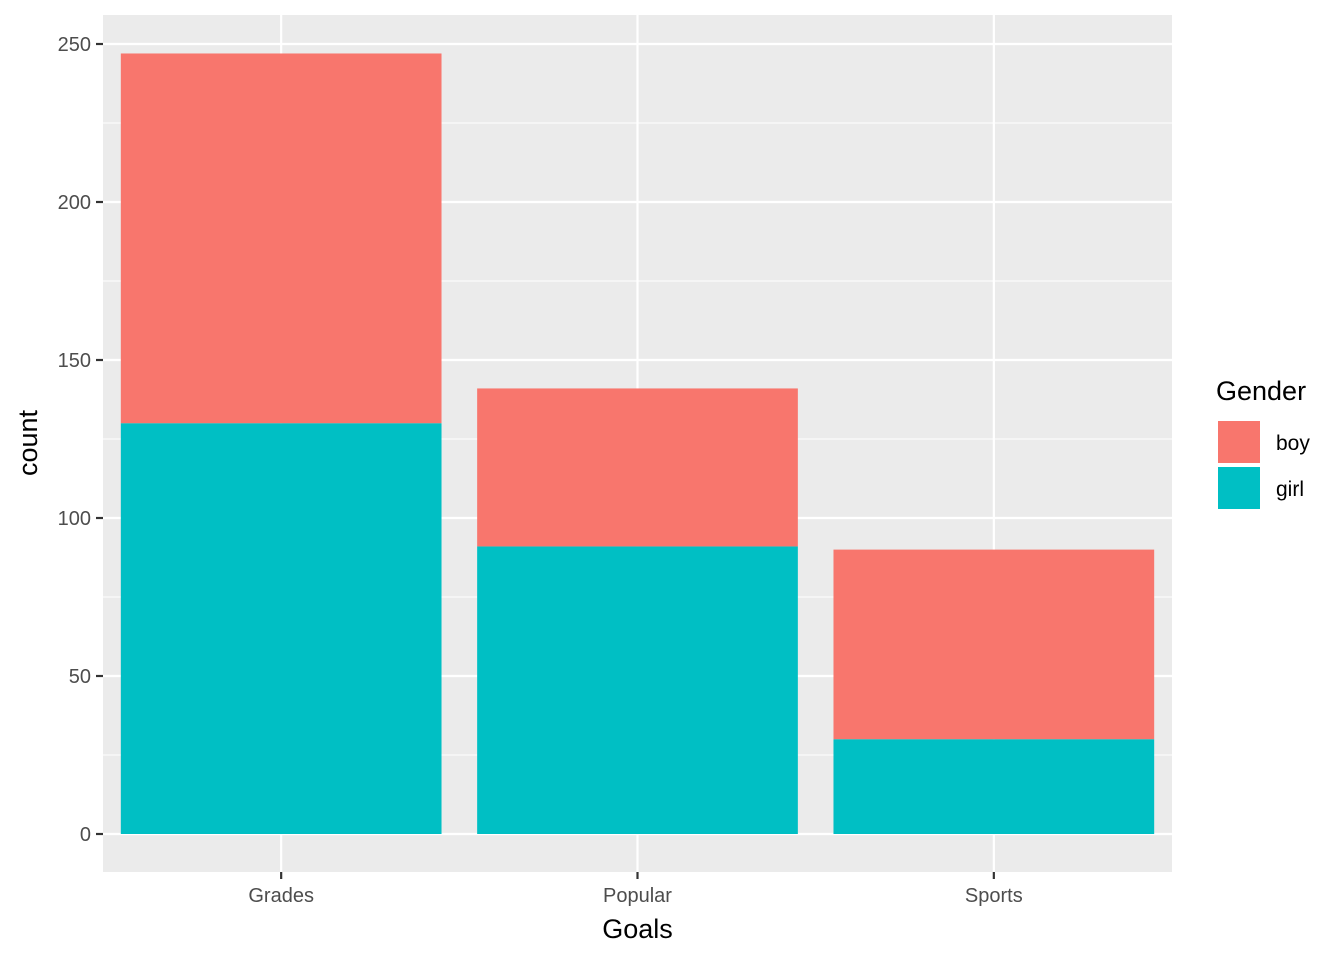  Describe the element at coordinates (637, 896) in the screenshot. I see `x-tick-label: Popular` at that location.